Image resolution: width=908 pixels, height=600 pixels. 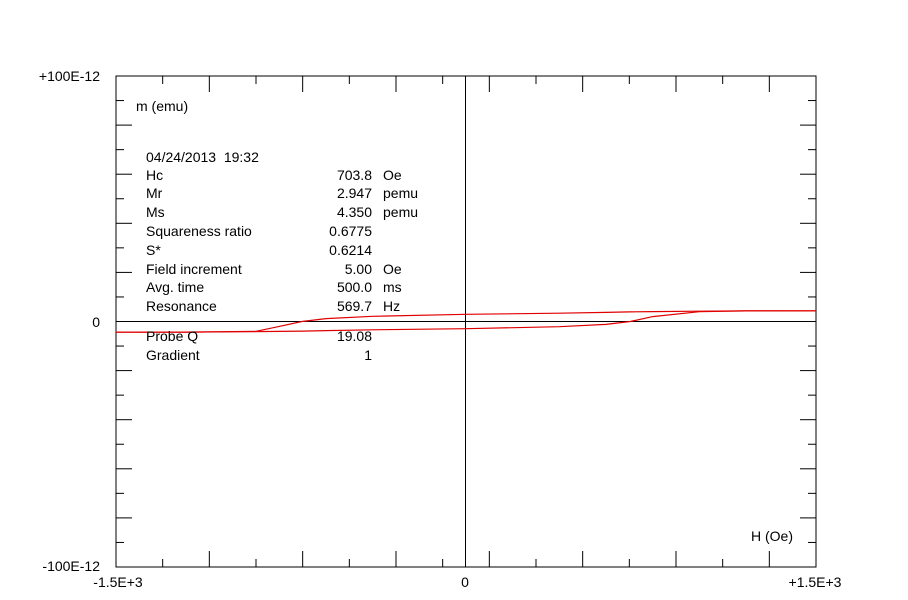 What do you see at coordinates (202, 157) in the screenshot?
I see `info-timestamp: 04/24/2013 19:32` at bounding box center [202, 157].